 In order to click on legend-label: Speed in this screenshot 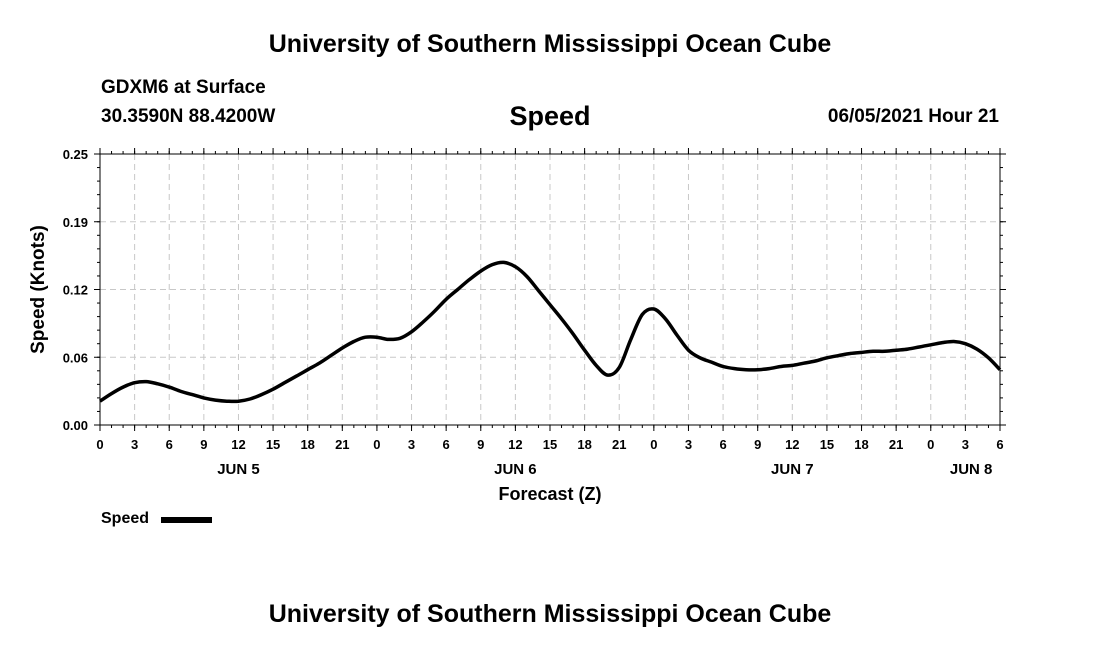, I will do `click(125, 518)`.